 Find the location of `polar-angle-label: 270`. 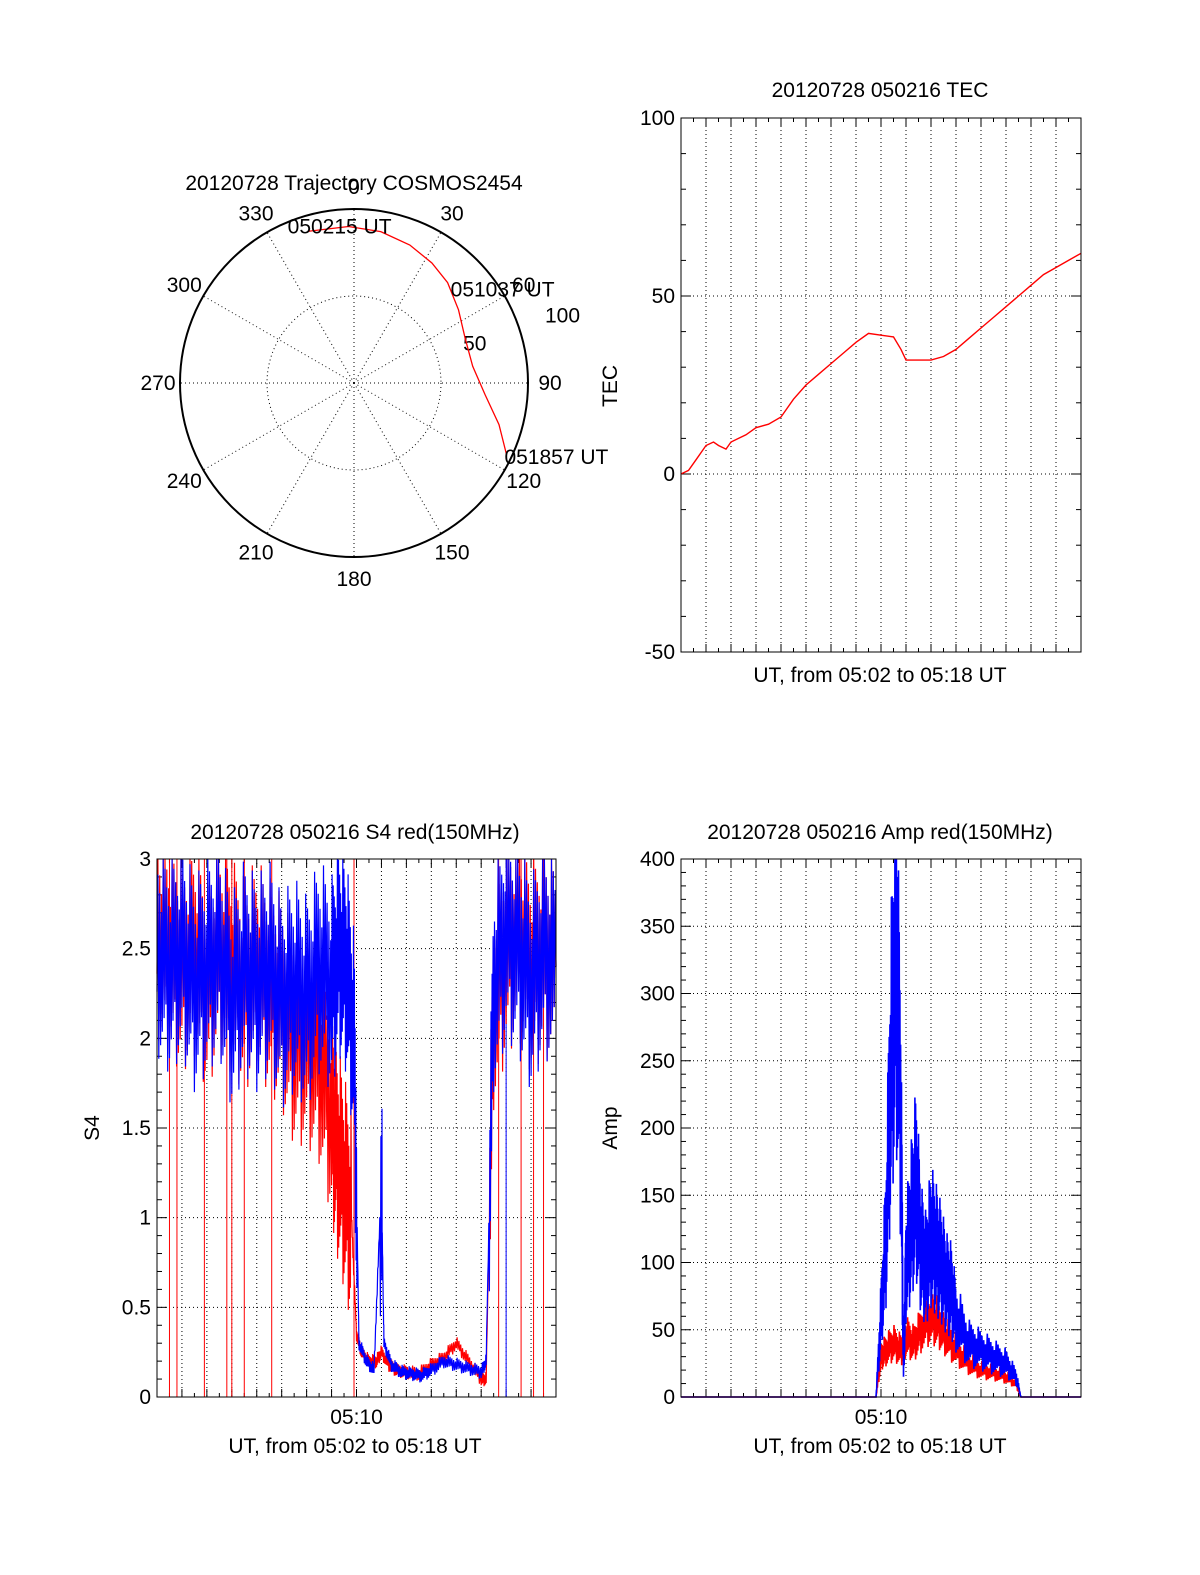

polar-angle-label: 270 is located at coordinates (157, 383).